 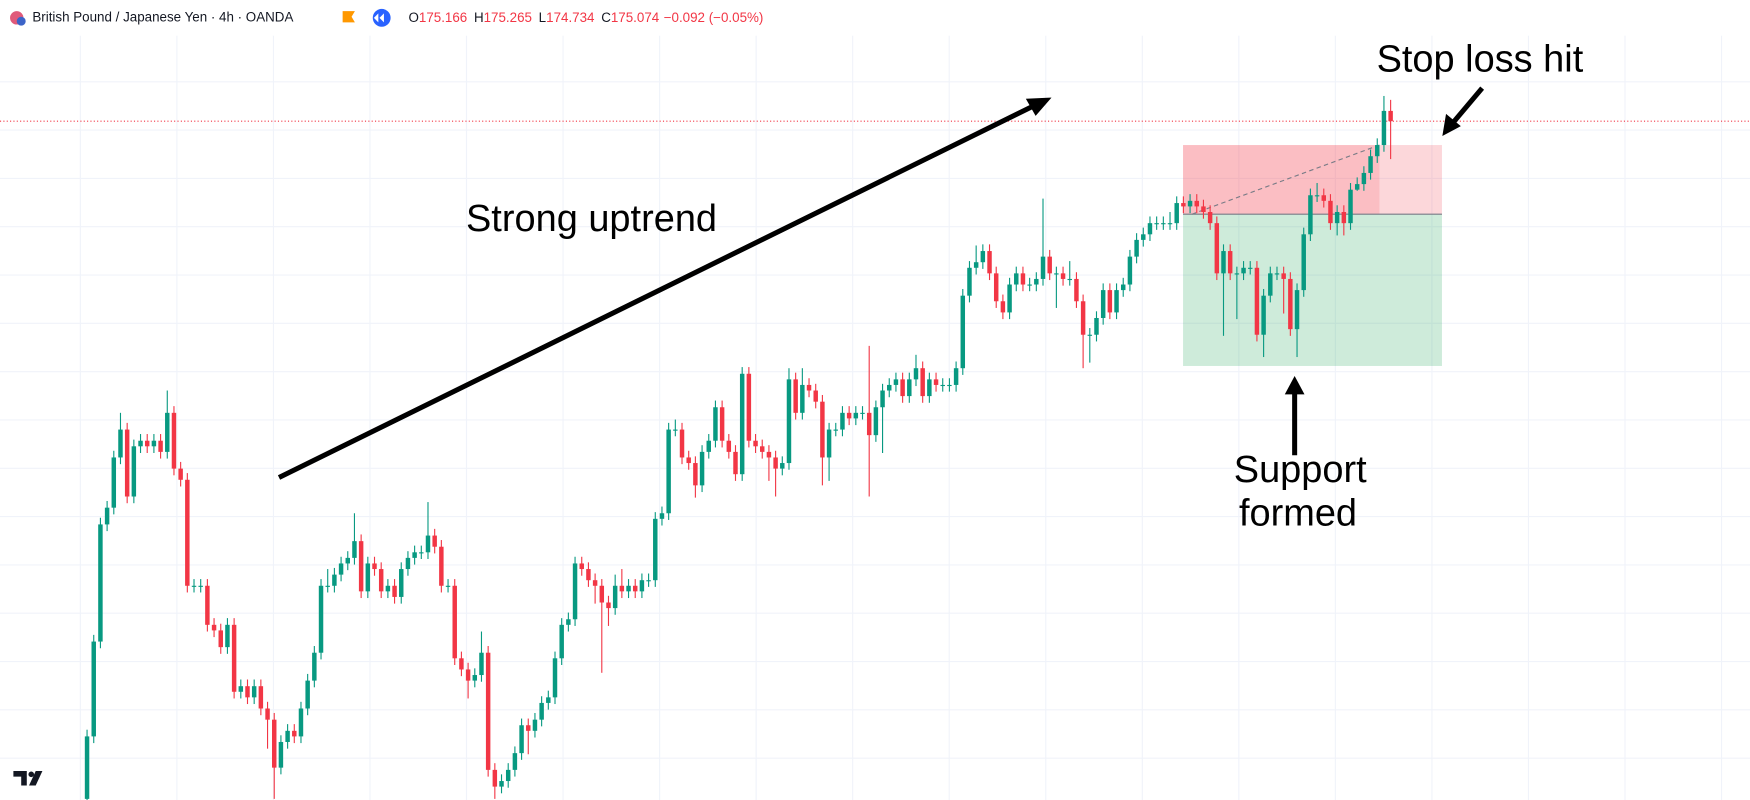 What do you see at coordinates (21, 21) in the screenshot?
I see `symbol-icon` at bounding box center [21, 21].